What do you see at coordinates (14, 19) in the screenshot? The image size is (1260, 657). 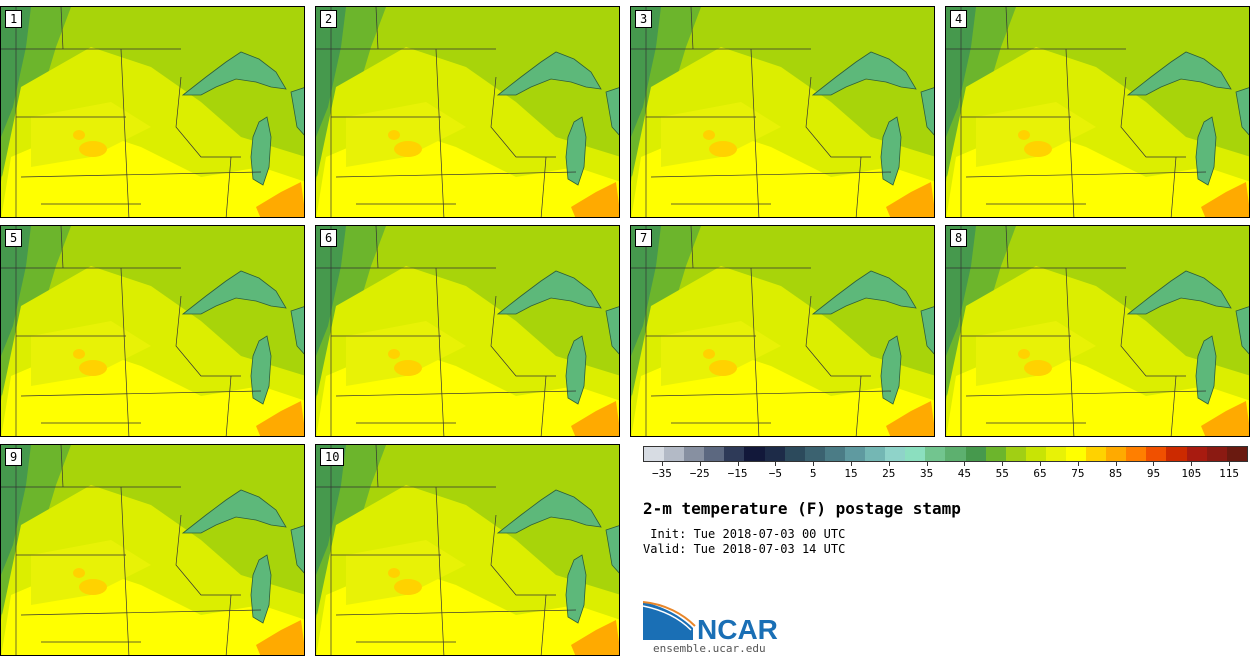 I see `member-number-label: 1` at bounding box center [14, 19].